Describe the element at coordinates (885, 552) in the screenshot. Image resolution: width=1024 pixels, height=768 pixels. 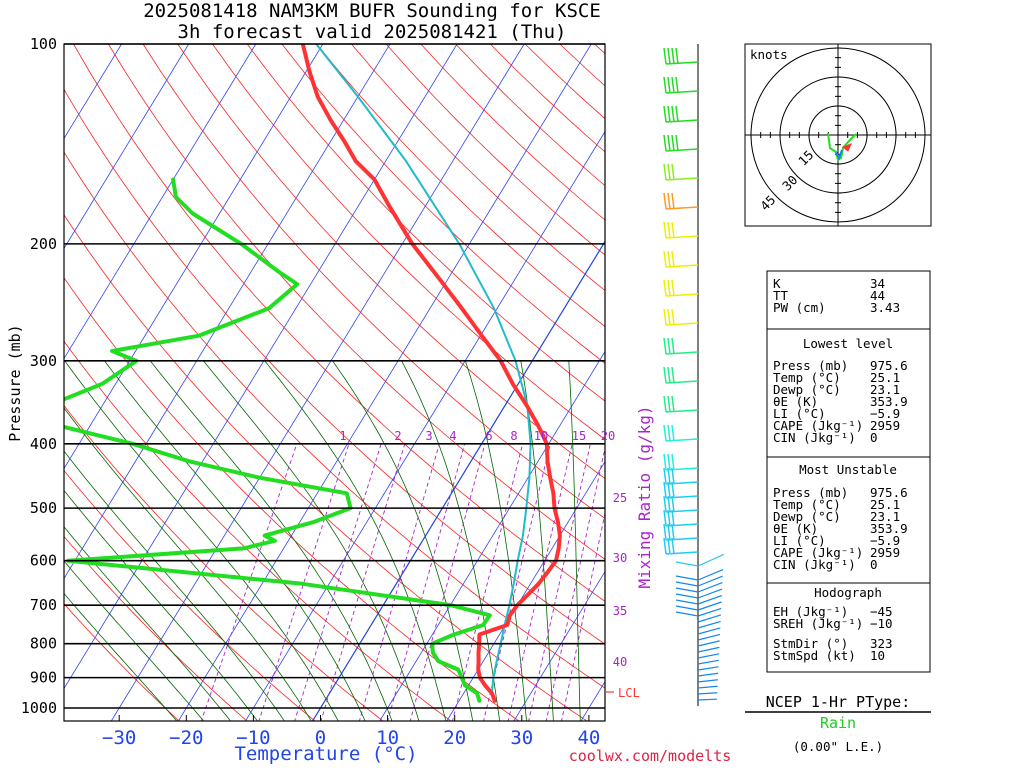
I see `index-value: 2959` at that location.